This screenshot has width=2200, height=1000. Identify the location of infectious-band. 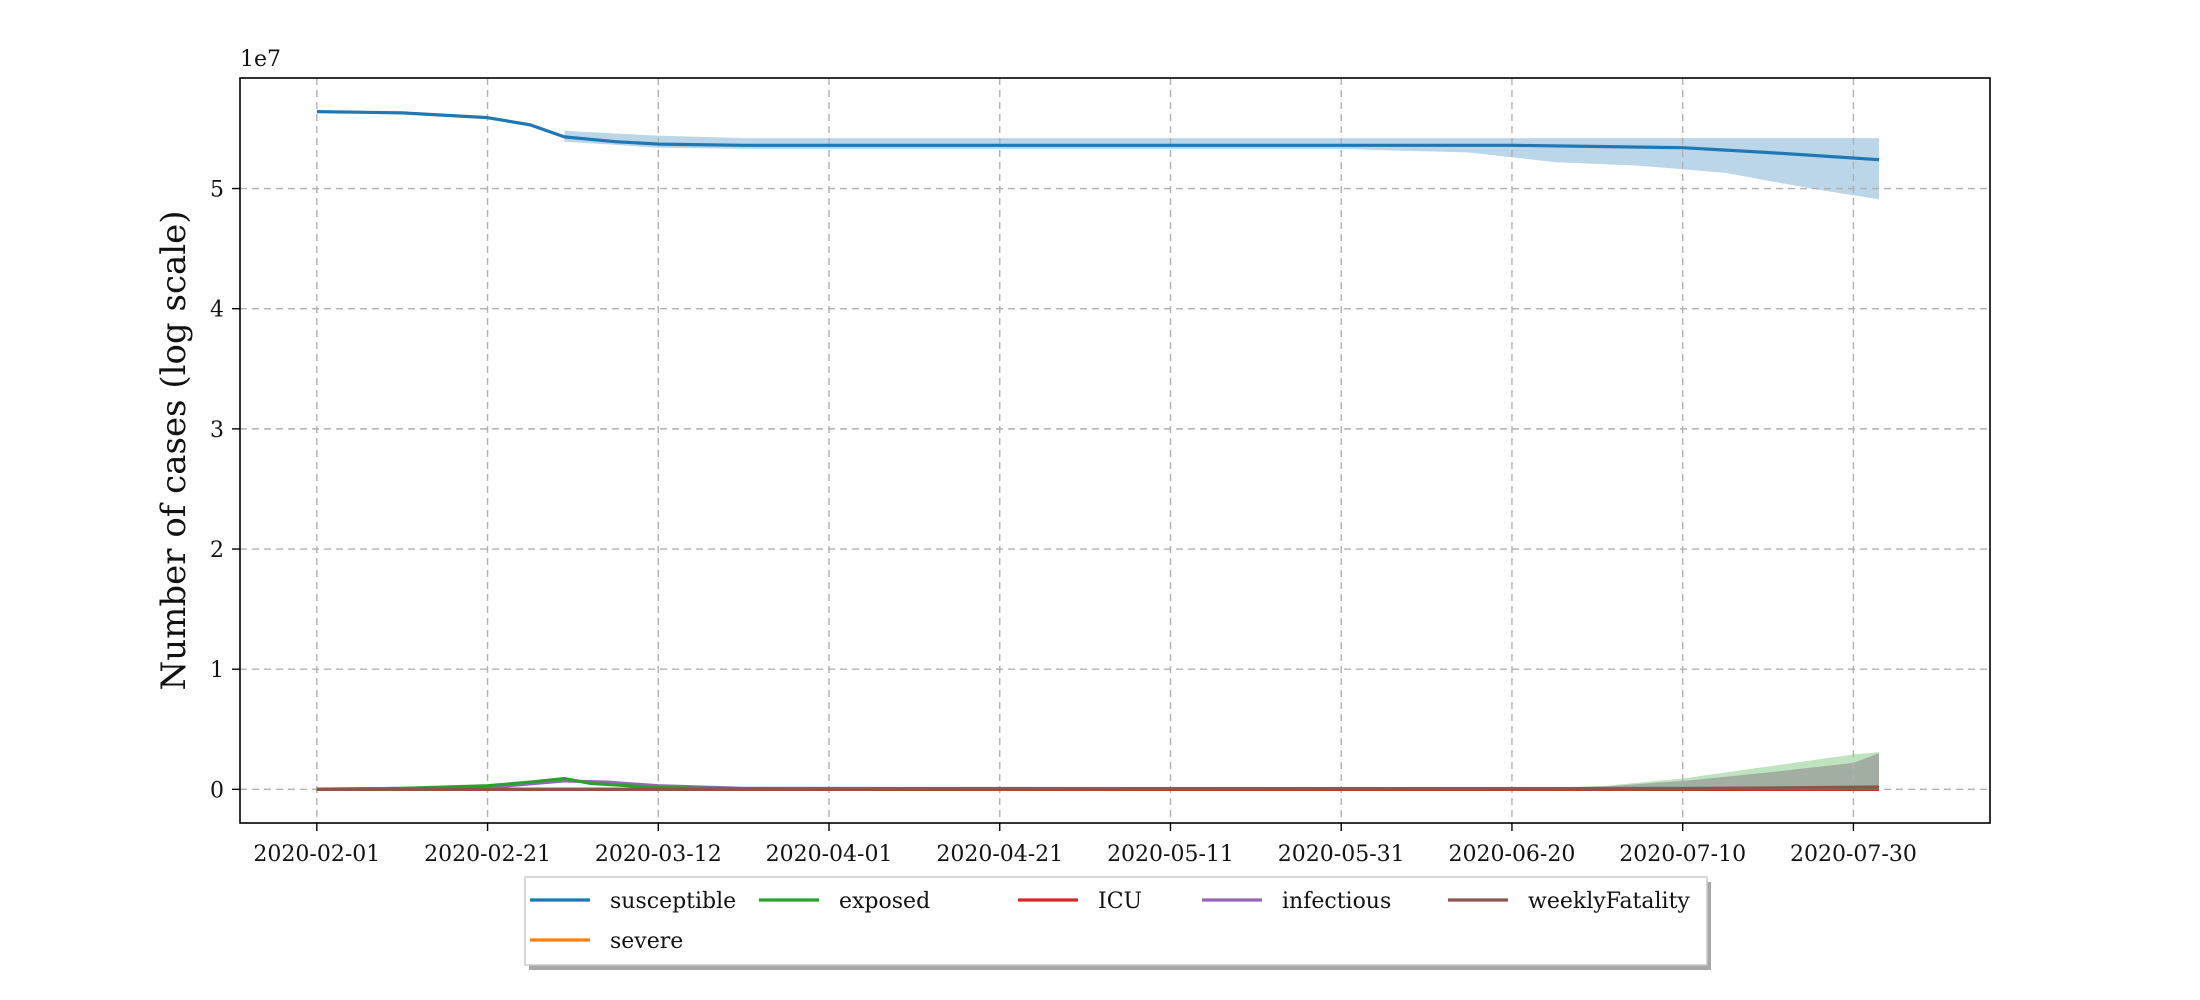
(1695, 771).